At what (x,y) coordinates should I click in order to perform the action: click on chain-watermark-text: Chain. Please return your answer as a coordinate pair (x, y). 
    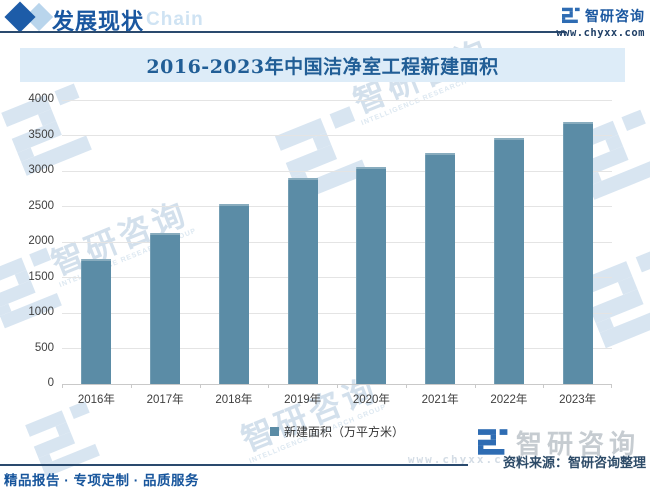
    Looking at the image, I should click on (175, 19).